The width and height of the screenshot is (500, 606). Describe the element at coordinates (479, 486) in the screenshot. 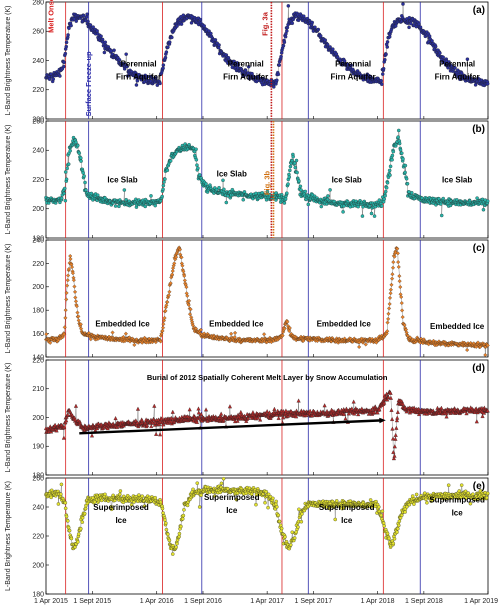

I see `panel-letter: (e)` at that location.